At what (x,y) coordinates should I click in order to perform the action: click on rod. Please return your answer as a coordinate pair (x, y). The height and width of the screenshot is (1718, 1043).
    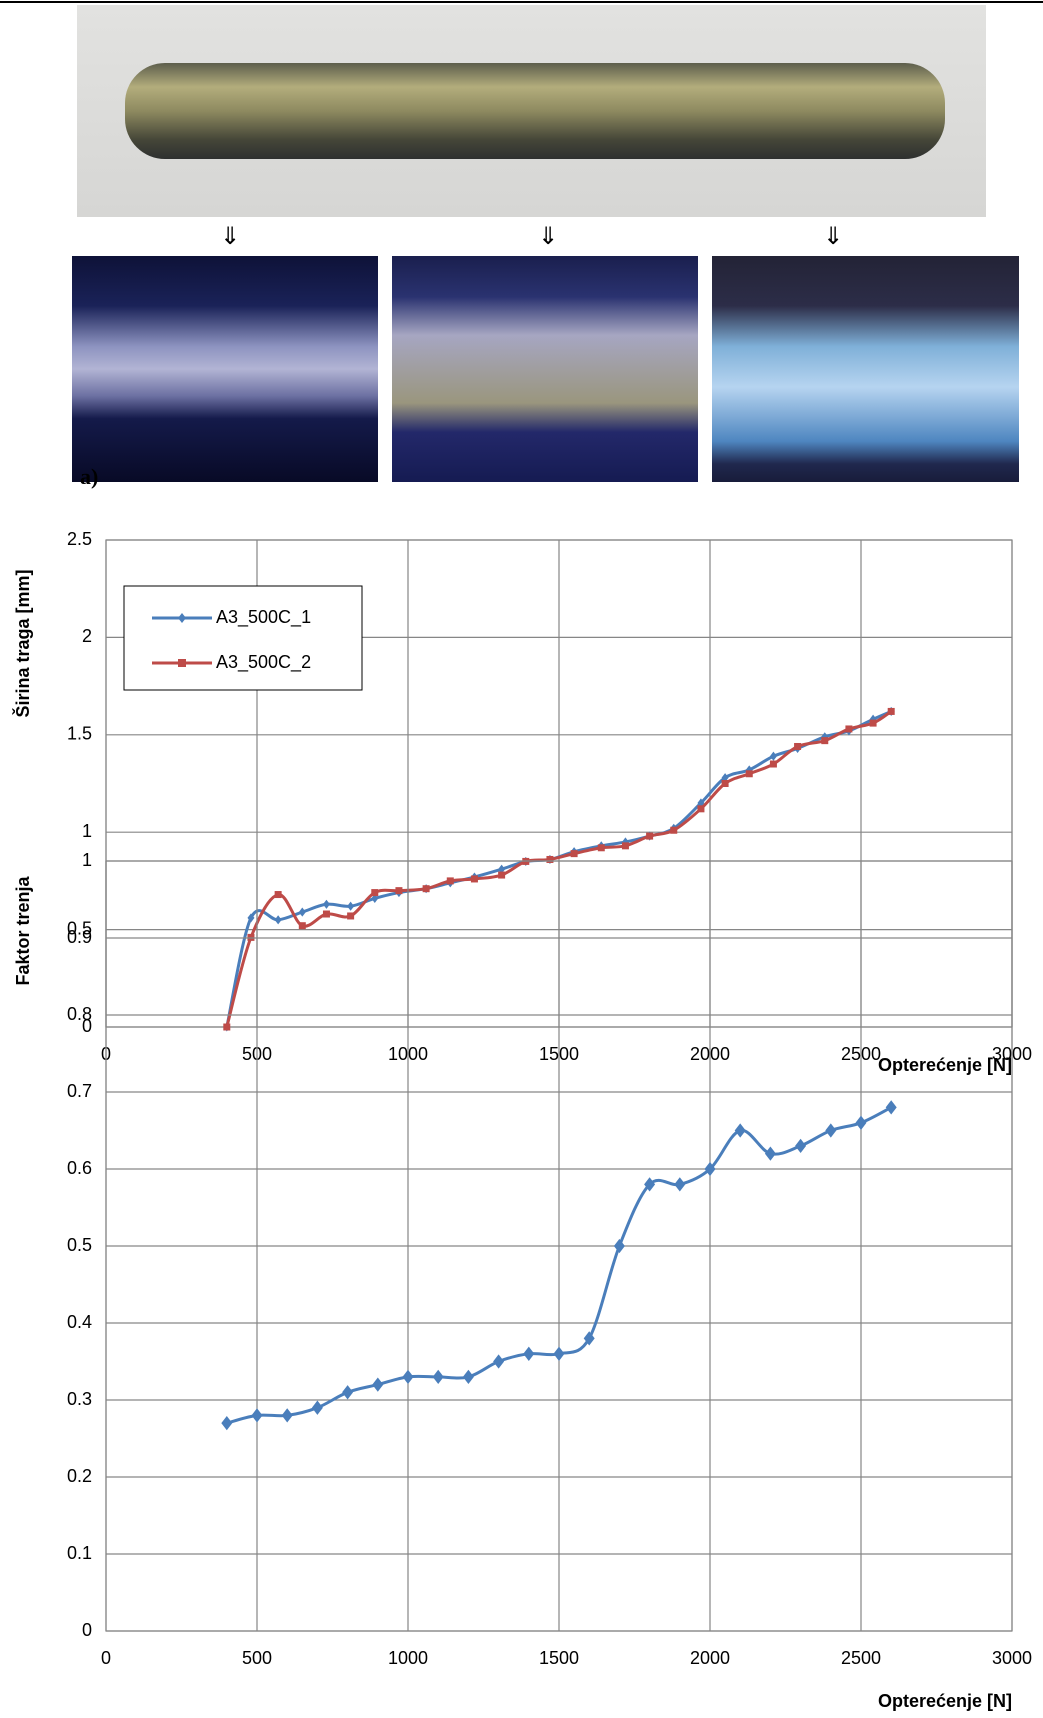
    Looking at the image, I should click on (535, 111).